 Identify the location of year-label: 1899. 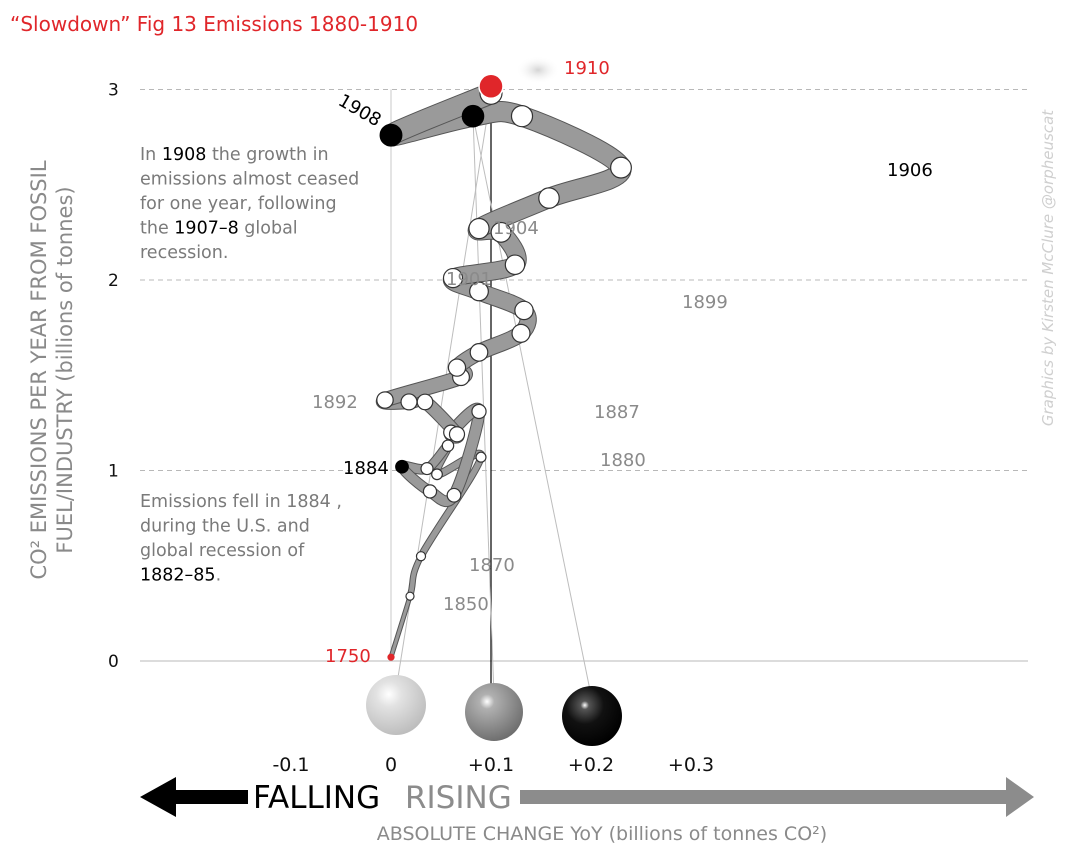
(705, 302).